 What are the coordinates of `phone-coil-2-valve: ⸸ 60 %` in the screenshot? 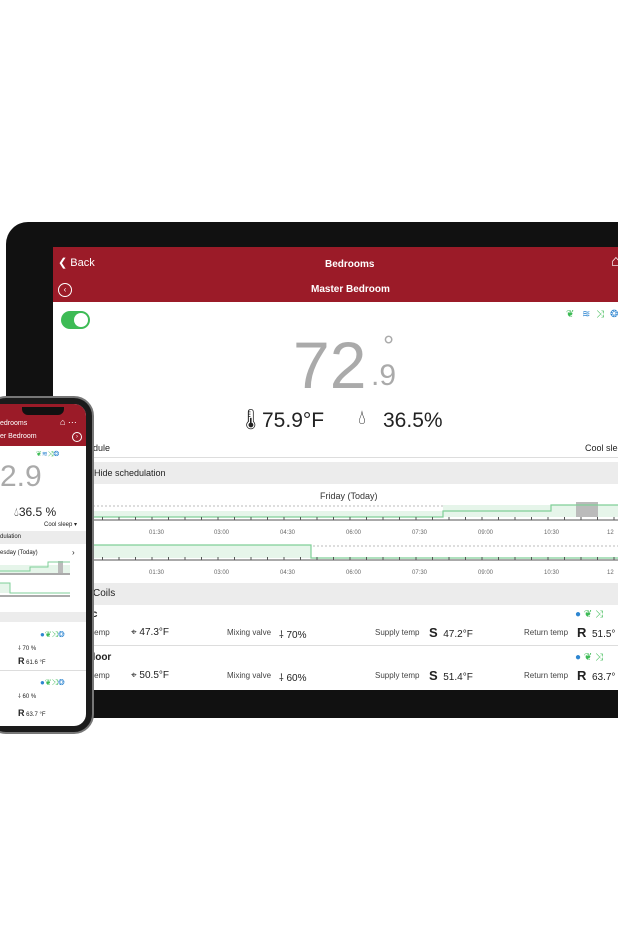 It's located at (27, 697).